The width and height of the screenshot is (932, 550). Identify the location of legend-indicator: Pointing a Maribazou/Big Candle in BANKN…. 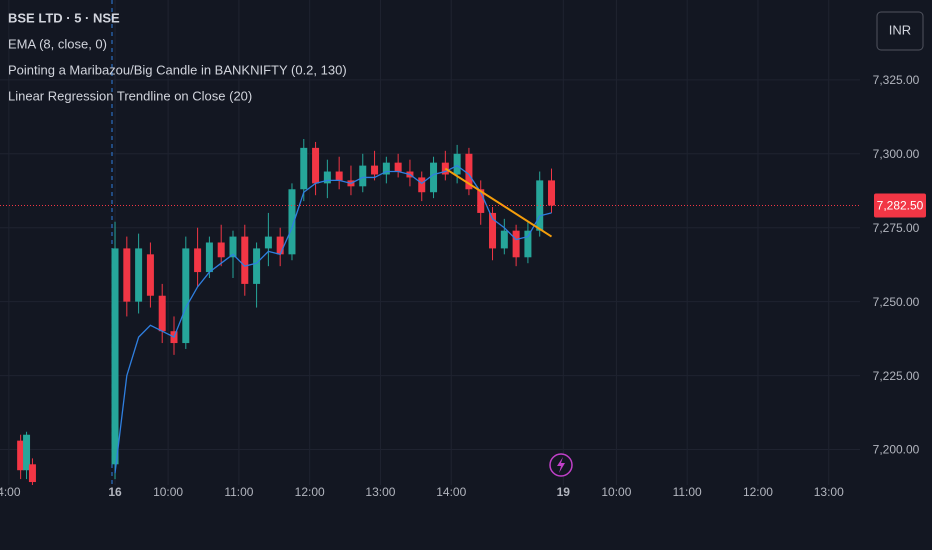
(177, 69).